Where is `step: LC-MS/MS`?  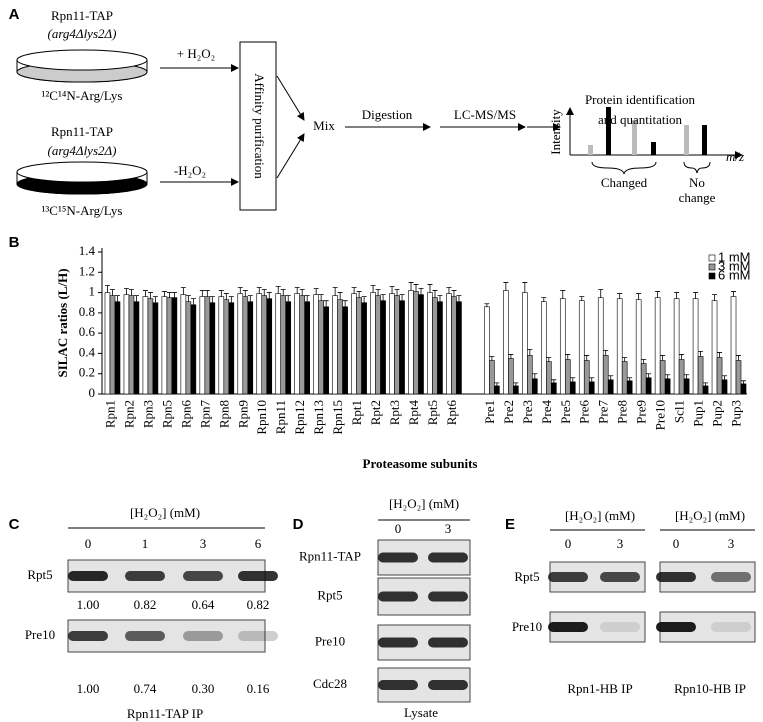 step: LC-MS/MS is located at coordinates (485, 114).